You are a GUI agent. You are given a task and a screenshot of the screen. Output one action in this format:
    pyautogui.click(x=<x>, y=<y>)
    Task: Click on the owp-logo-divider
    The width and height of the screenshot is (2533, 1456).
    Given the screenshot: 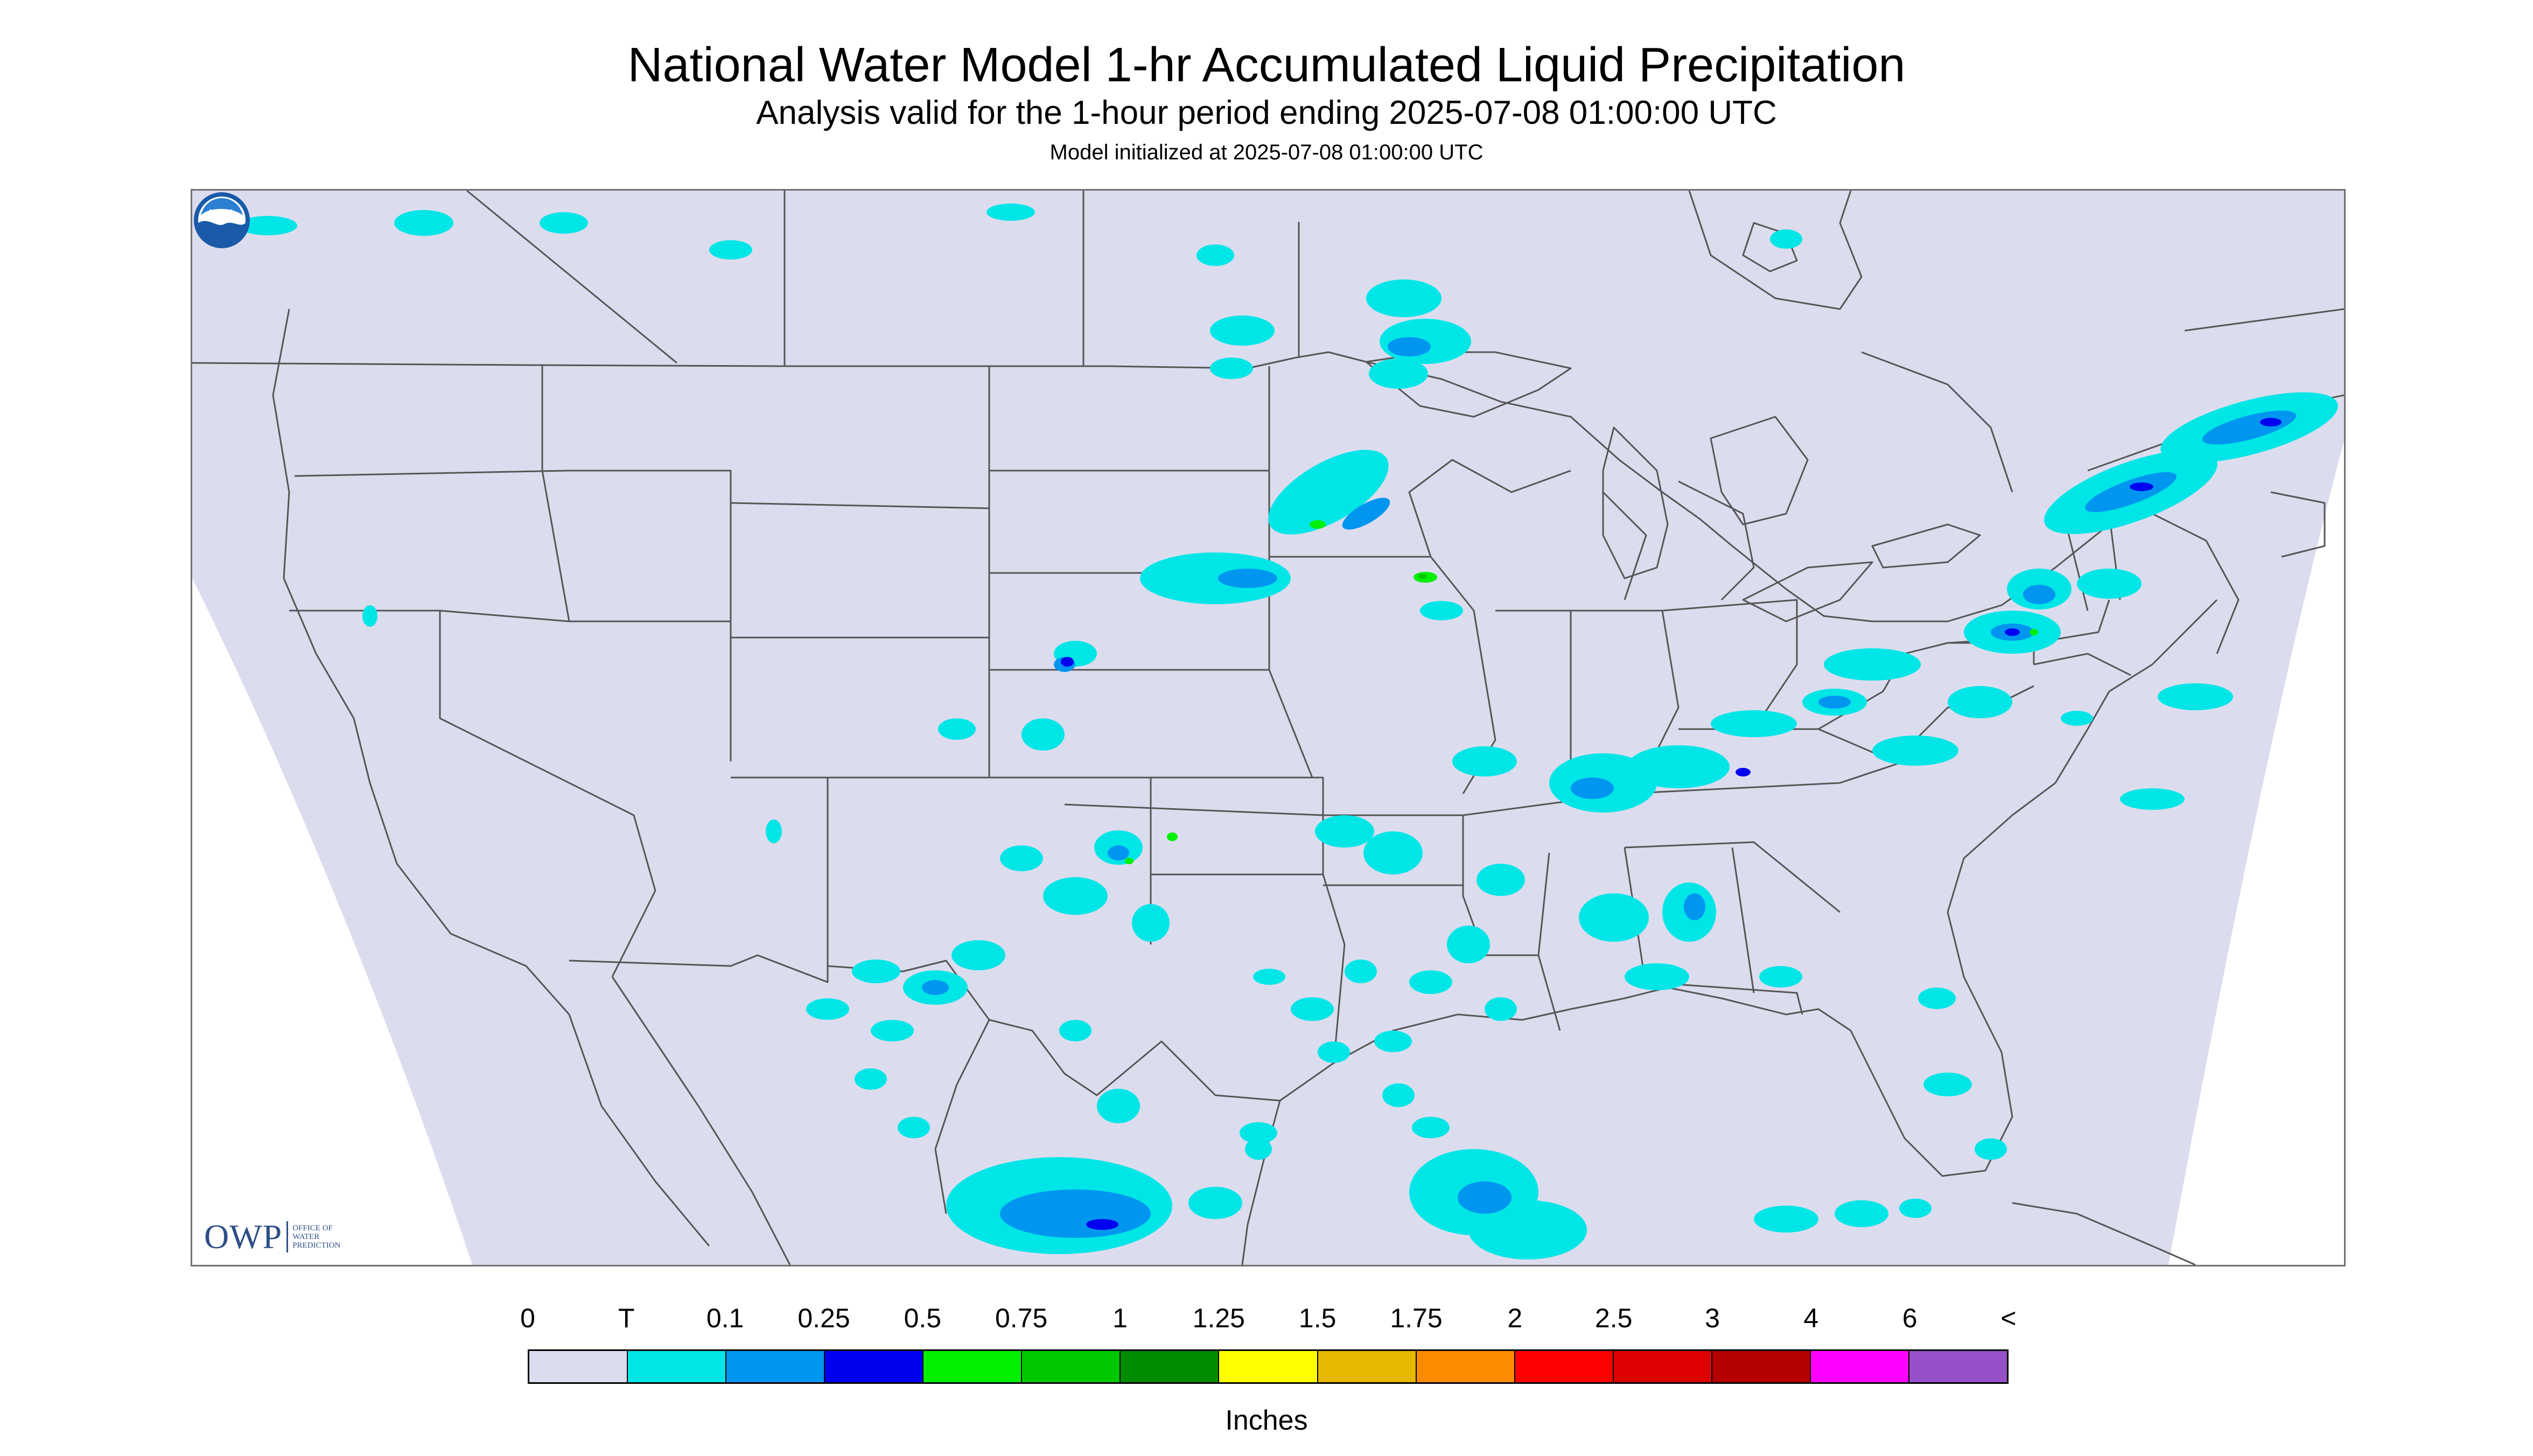 What is the action you would take?
    pyautogui.click(x=287, y=1236)
    